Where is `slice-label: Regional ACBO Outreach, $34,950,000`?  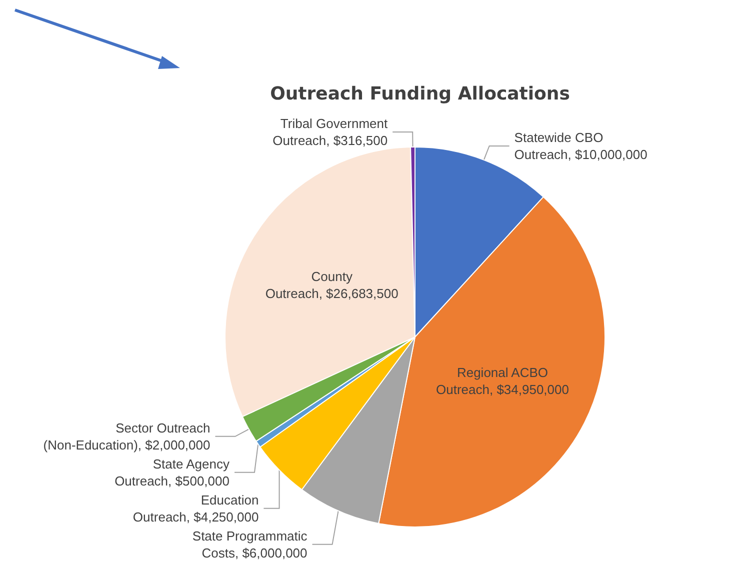 slice-label: Regional ACBO Outreach, $34,950,000 is located at coordinates (502, 381).